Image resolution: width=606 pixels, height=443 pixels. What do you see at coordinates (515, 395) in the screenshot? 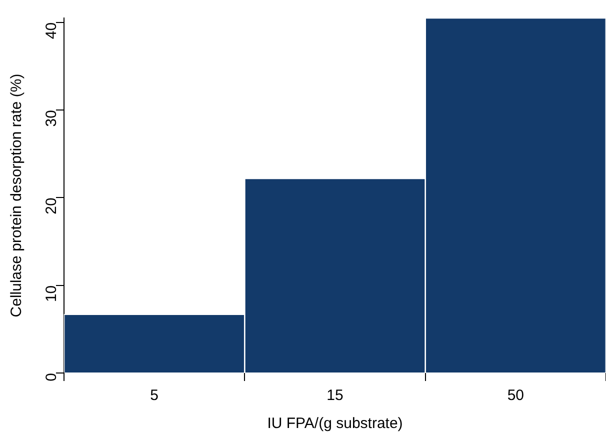
I see `x-tick-label: 50` at bounding box center [515, 395].